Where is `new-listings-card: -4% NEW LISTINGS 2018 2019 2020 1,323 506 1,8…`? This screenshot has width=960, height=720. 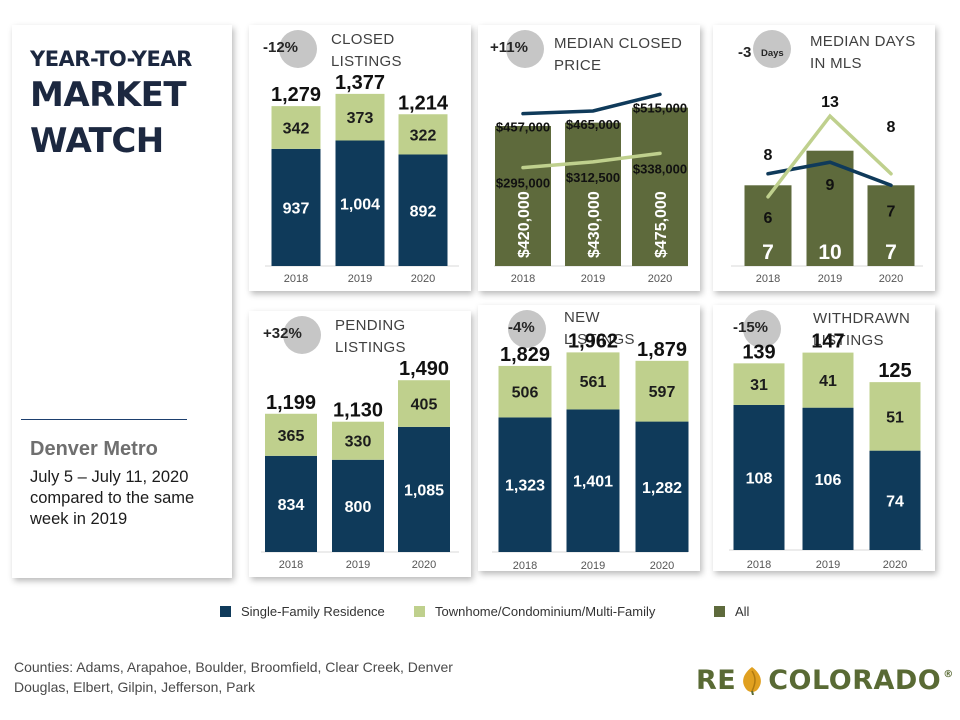
new-listings-card: -4% NEW LISTINGS 2018 2019 2020 1,323 506 1,8… is located at coordinates (589, 438).